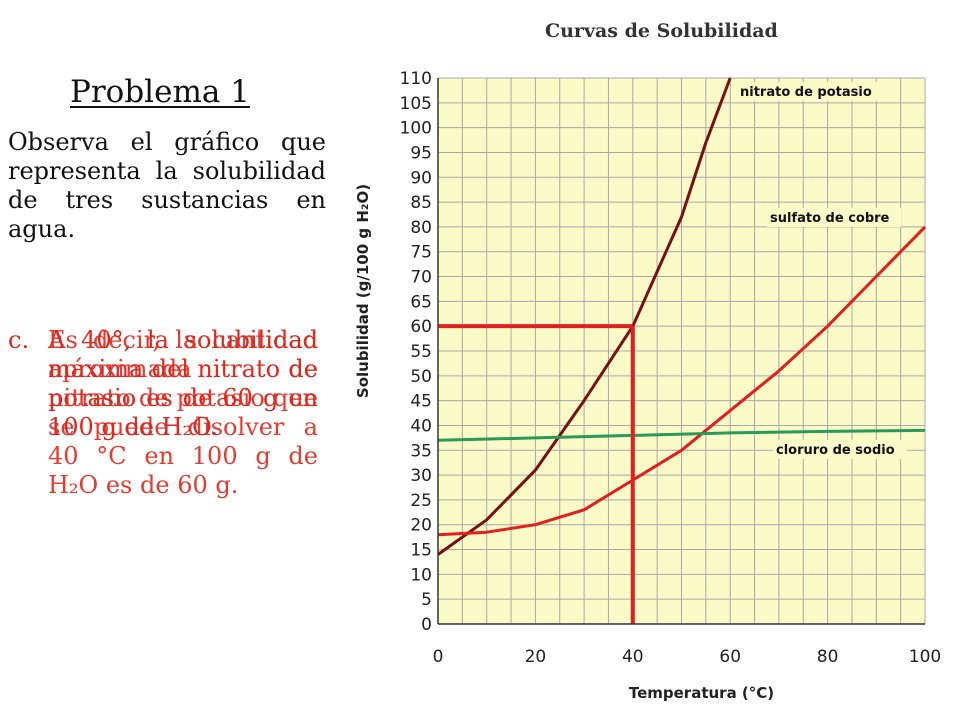 This screenshot has height=720, width=960. I want to click on y-tick-label: 75, so click(421, 253).